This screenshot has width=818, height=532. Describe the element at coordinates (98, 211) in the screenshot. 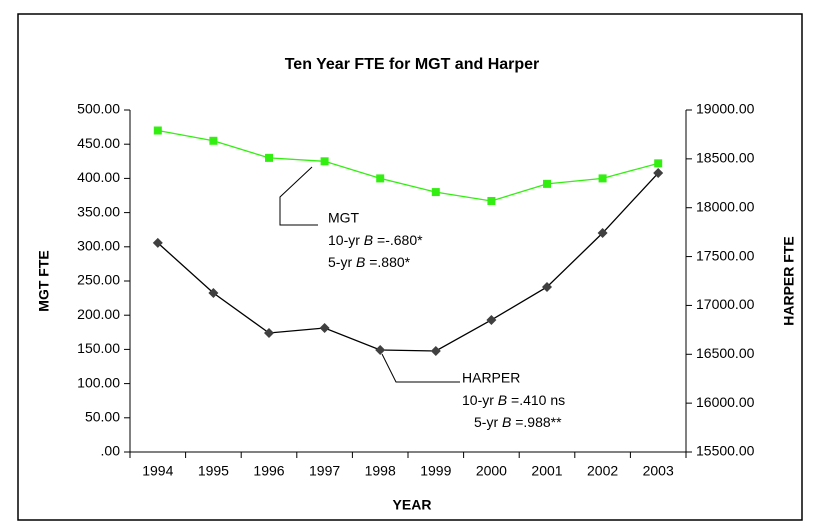

I see `y-tick-label: 350.00` at that location.